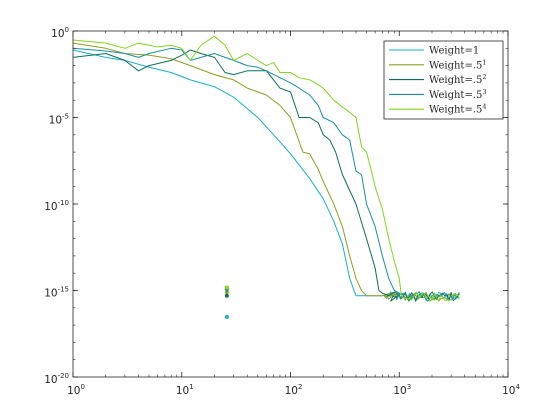 This screenshot has height=420, width=560. What do you see at coordinates (458, 109) in the screenshot?
I see `legend-label-5: Weight=.54` at bounding box center [458, 109].